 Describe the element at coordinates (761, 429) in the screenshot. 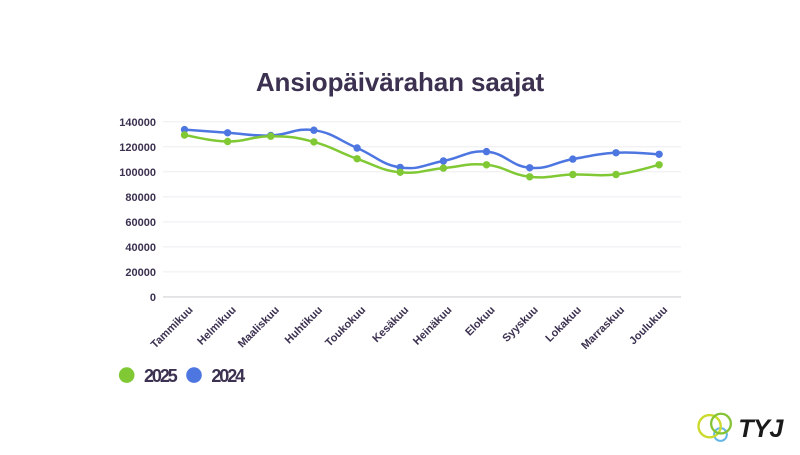

I see `svg-text: TYJ` at that location.